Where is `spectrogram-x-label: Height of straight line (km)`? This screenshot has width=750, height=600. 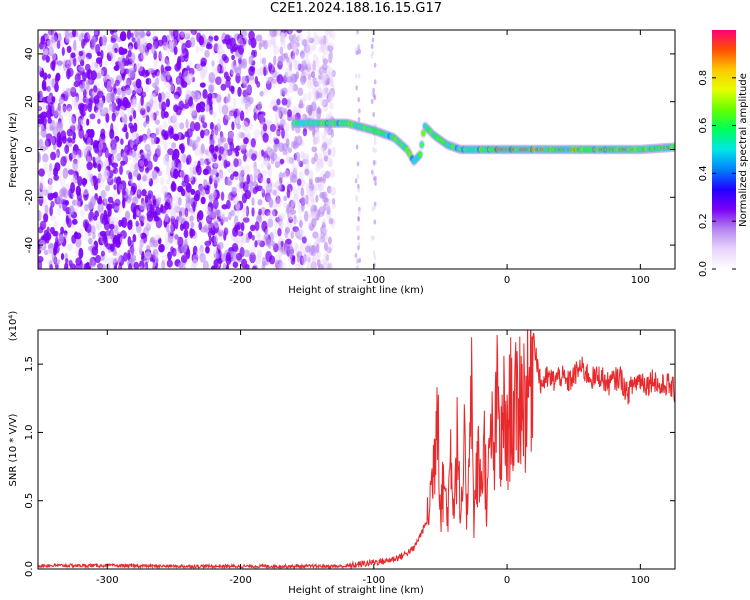
spectrogram-x-label: Height of straight line (km) is located at coordinates (356, 290).